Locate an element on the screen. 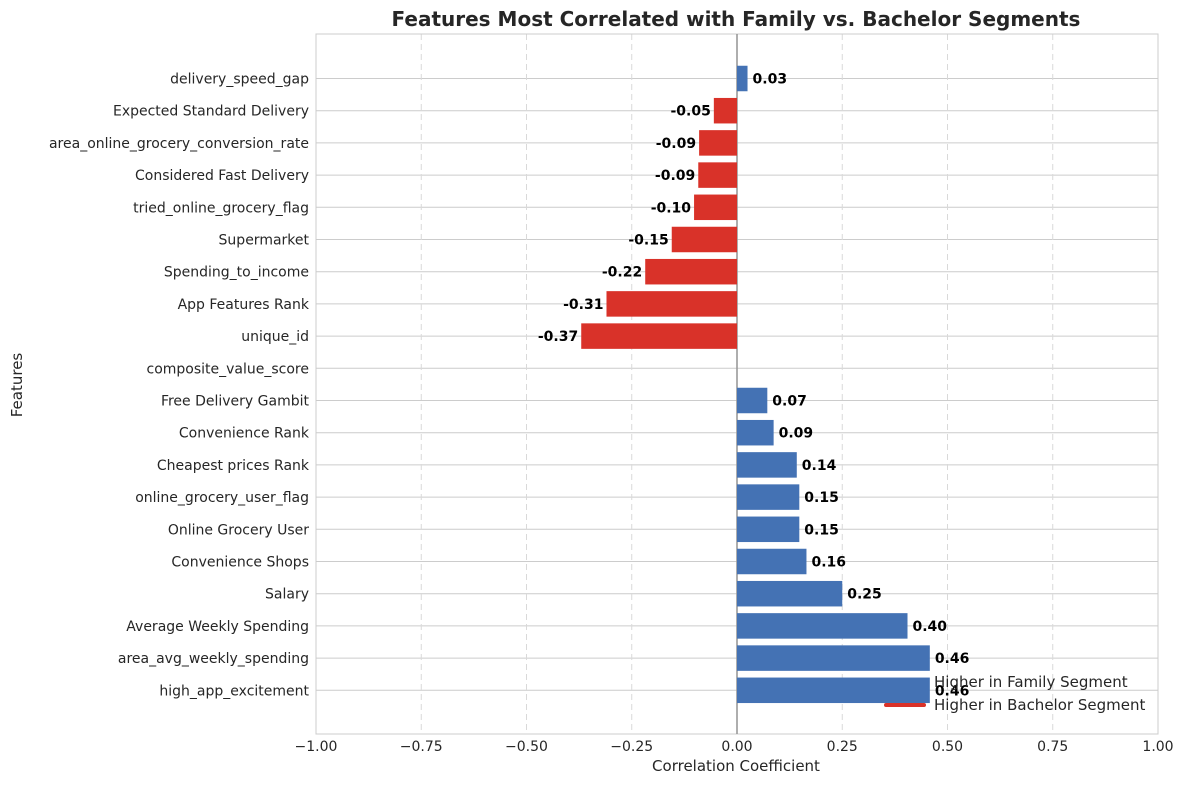 The width and height of the screenshot is (1184, 788). category-label: area_avg_weekly_spending is located at coordinates (213, 659).